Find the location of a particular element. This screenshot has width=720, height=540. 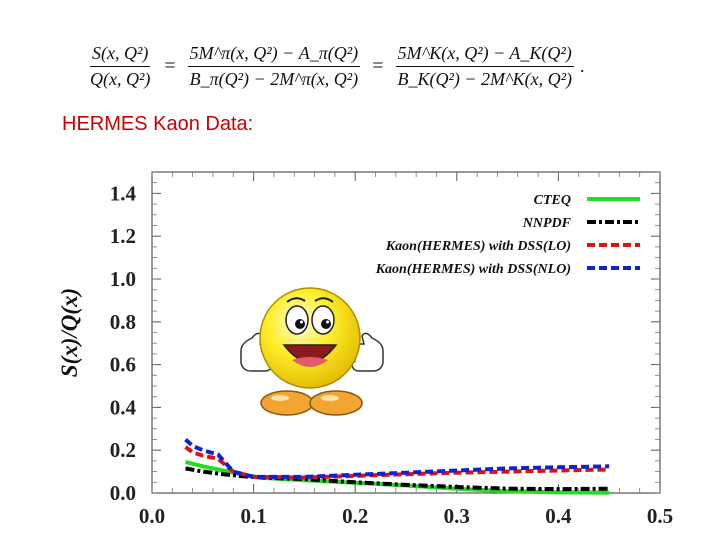

section-subtitle: HERMES Kaon Data: is located at coordinates (158, 124).